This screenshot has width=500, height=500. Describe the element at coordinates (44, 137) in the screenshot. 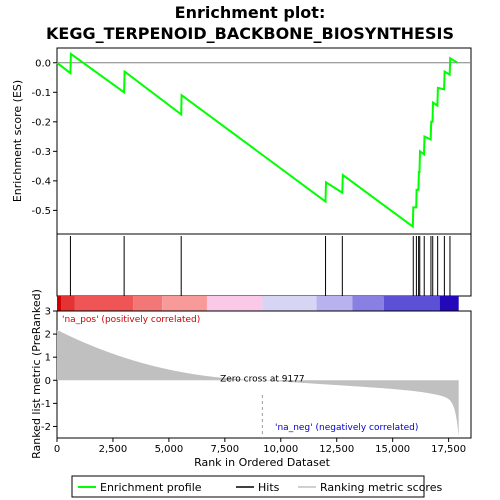

I see `es-y-ticks: 0.0 -0.1 -0.2 -0.3 -0.4 -0.5` at that location.